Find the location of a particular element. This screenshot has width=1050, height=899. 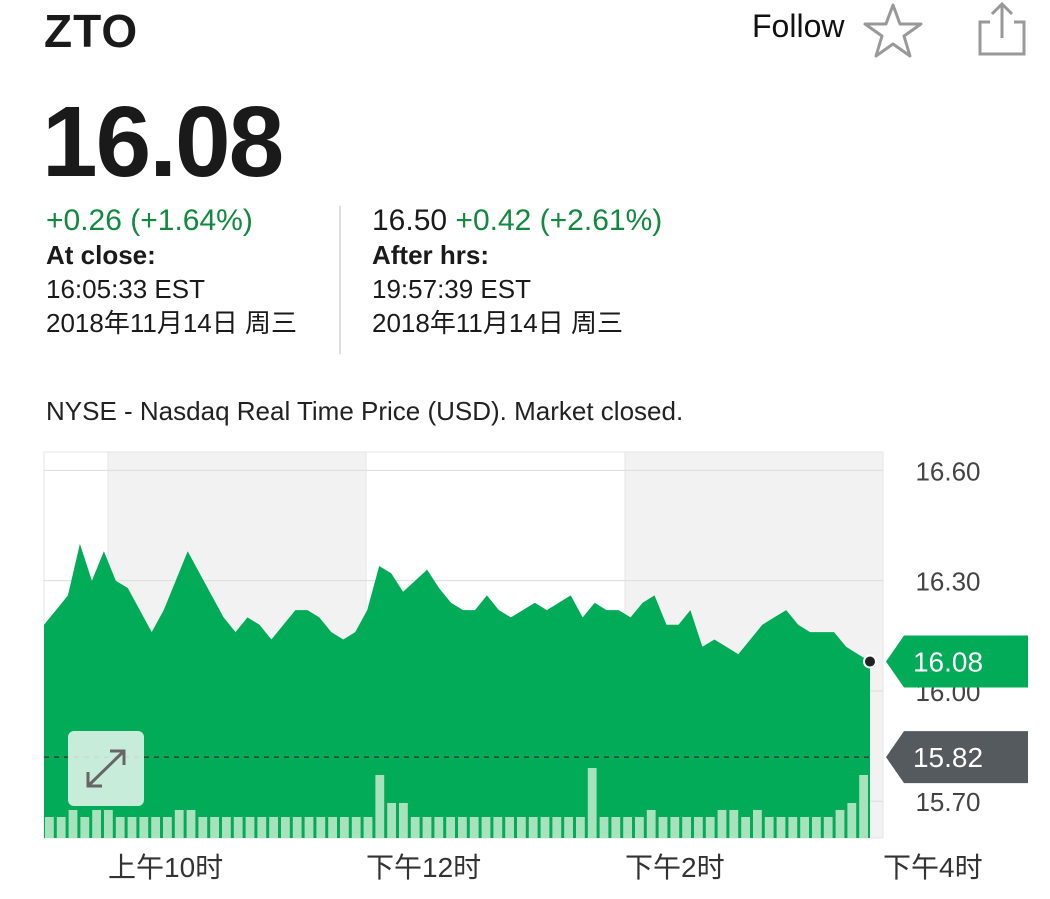

close-change: +0.26 (+1.64%) is located at coordinates (149, 220).